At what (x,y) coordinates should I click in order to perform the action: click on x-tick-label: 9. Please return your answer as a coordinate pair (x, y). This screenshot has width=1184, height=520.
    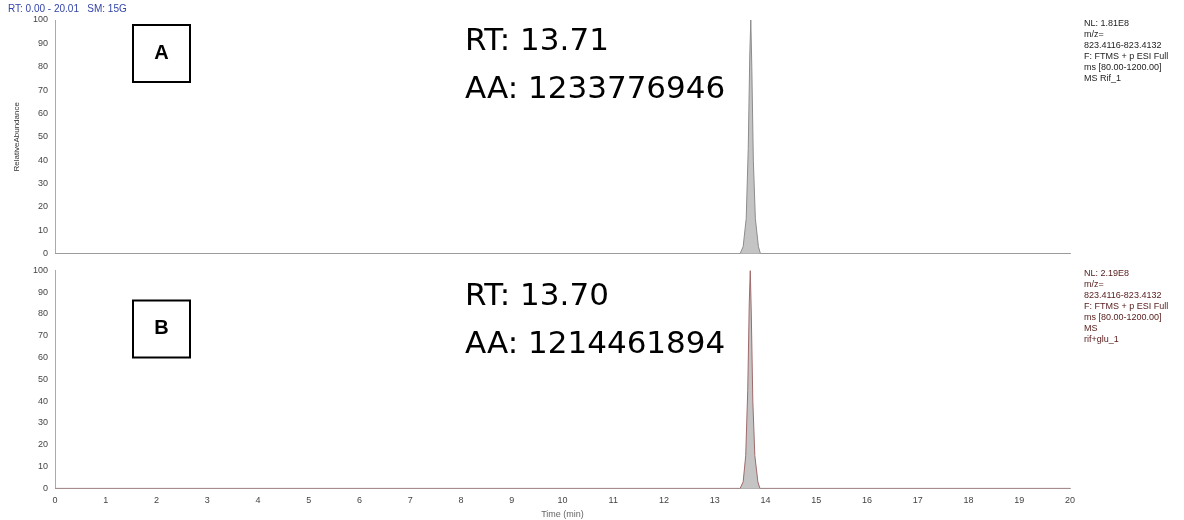
    Looking at the image, I should click on (512, 500).